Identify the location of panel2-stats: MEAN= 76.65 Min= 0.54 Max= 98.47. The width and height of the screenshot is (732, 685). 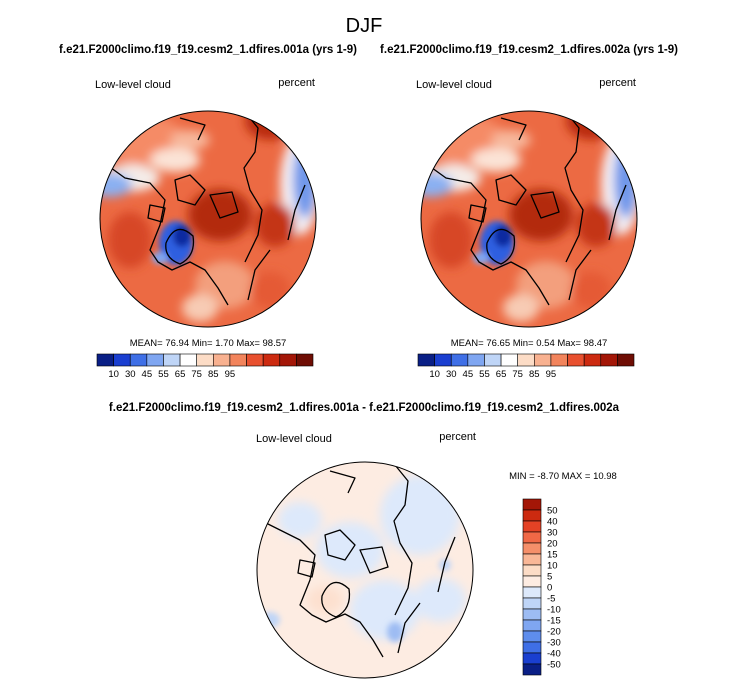
(529, 343).